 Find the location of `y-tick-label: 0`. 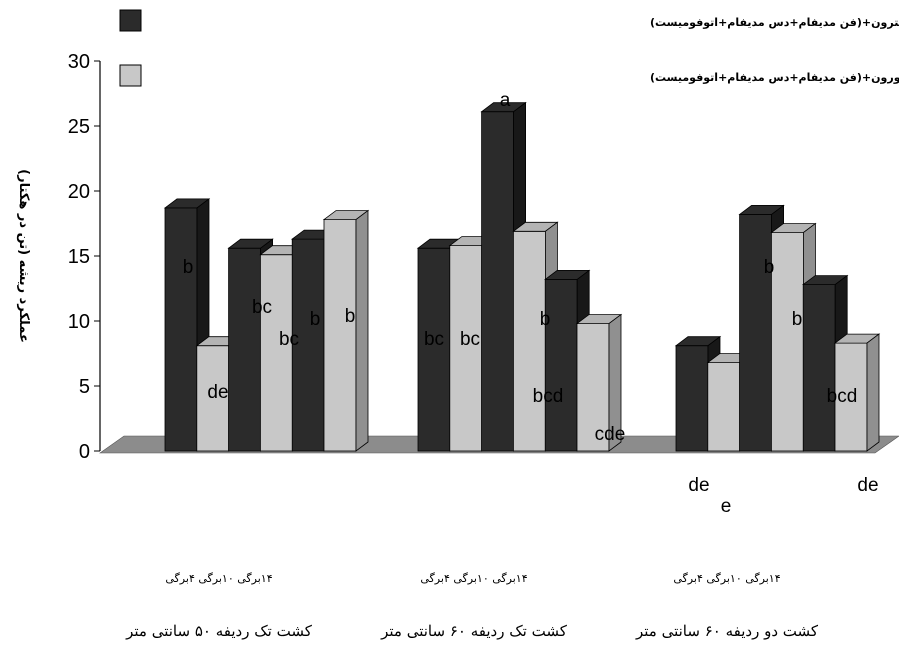

y-tick-label: 0 is located at coordinates (84, 452).